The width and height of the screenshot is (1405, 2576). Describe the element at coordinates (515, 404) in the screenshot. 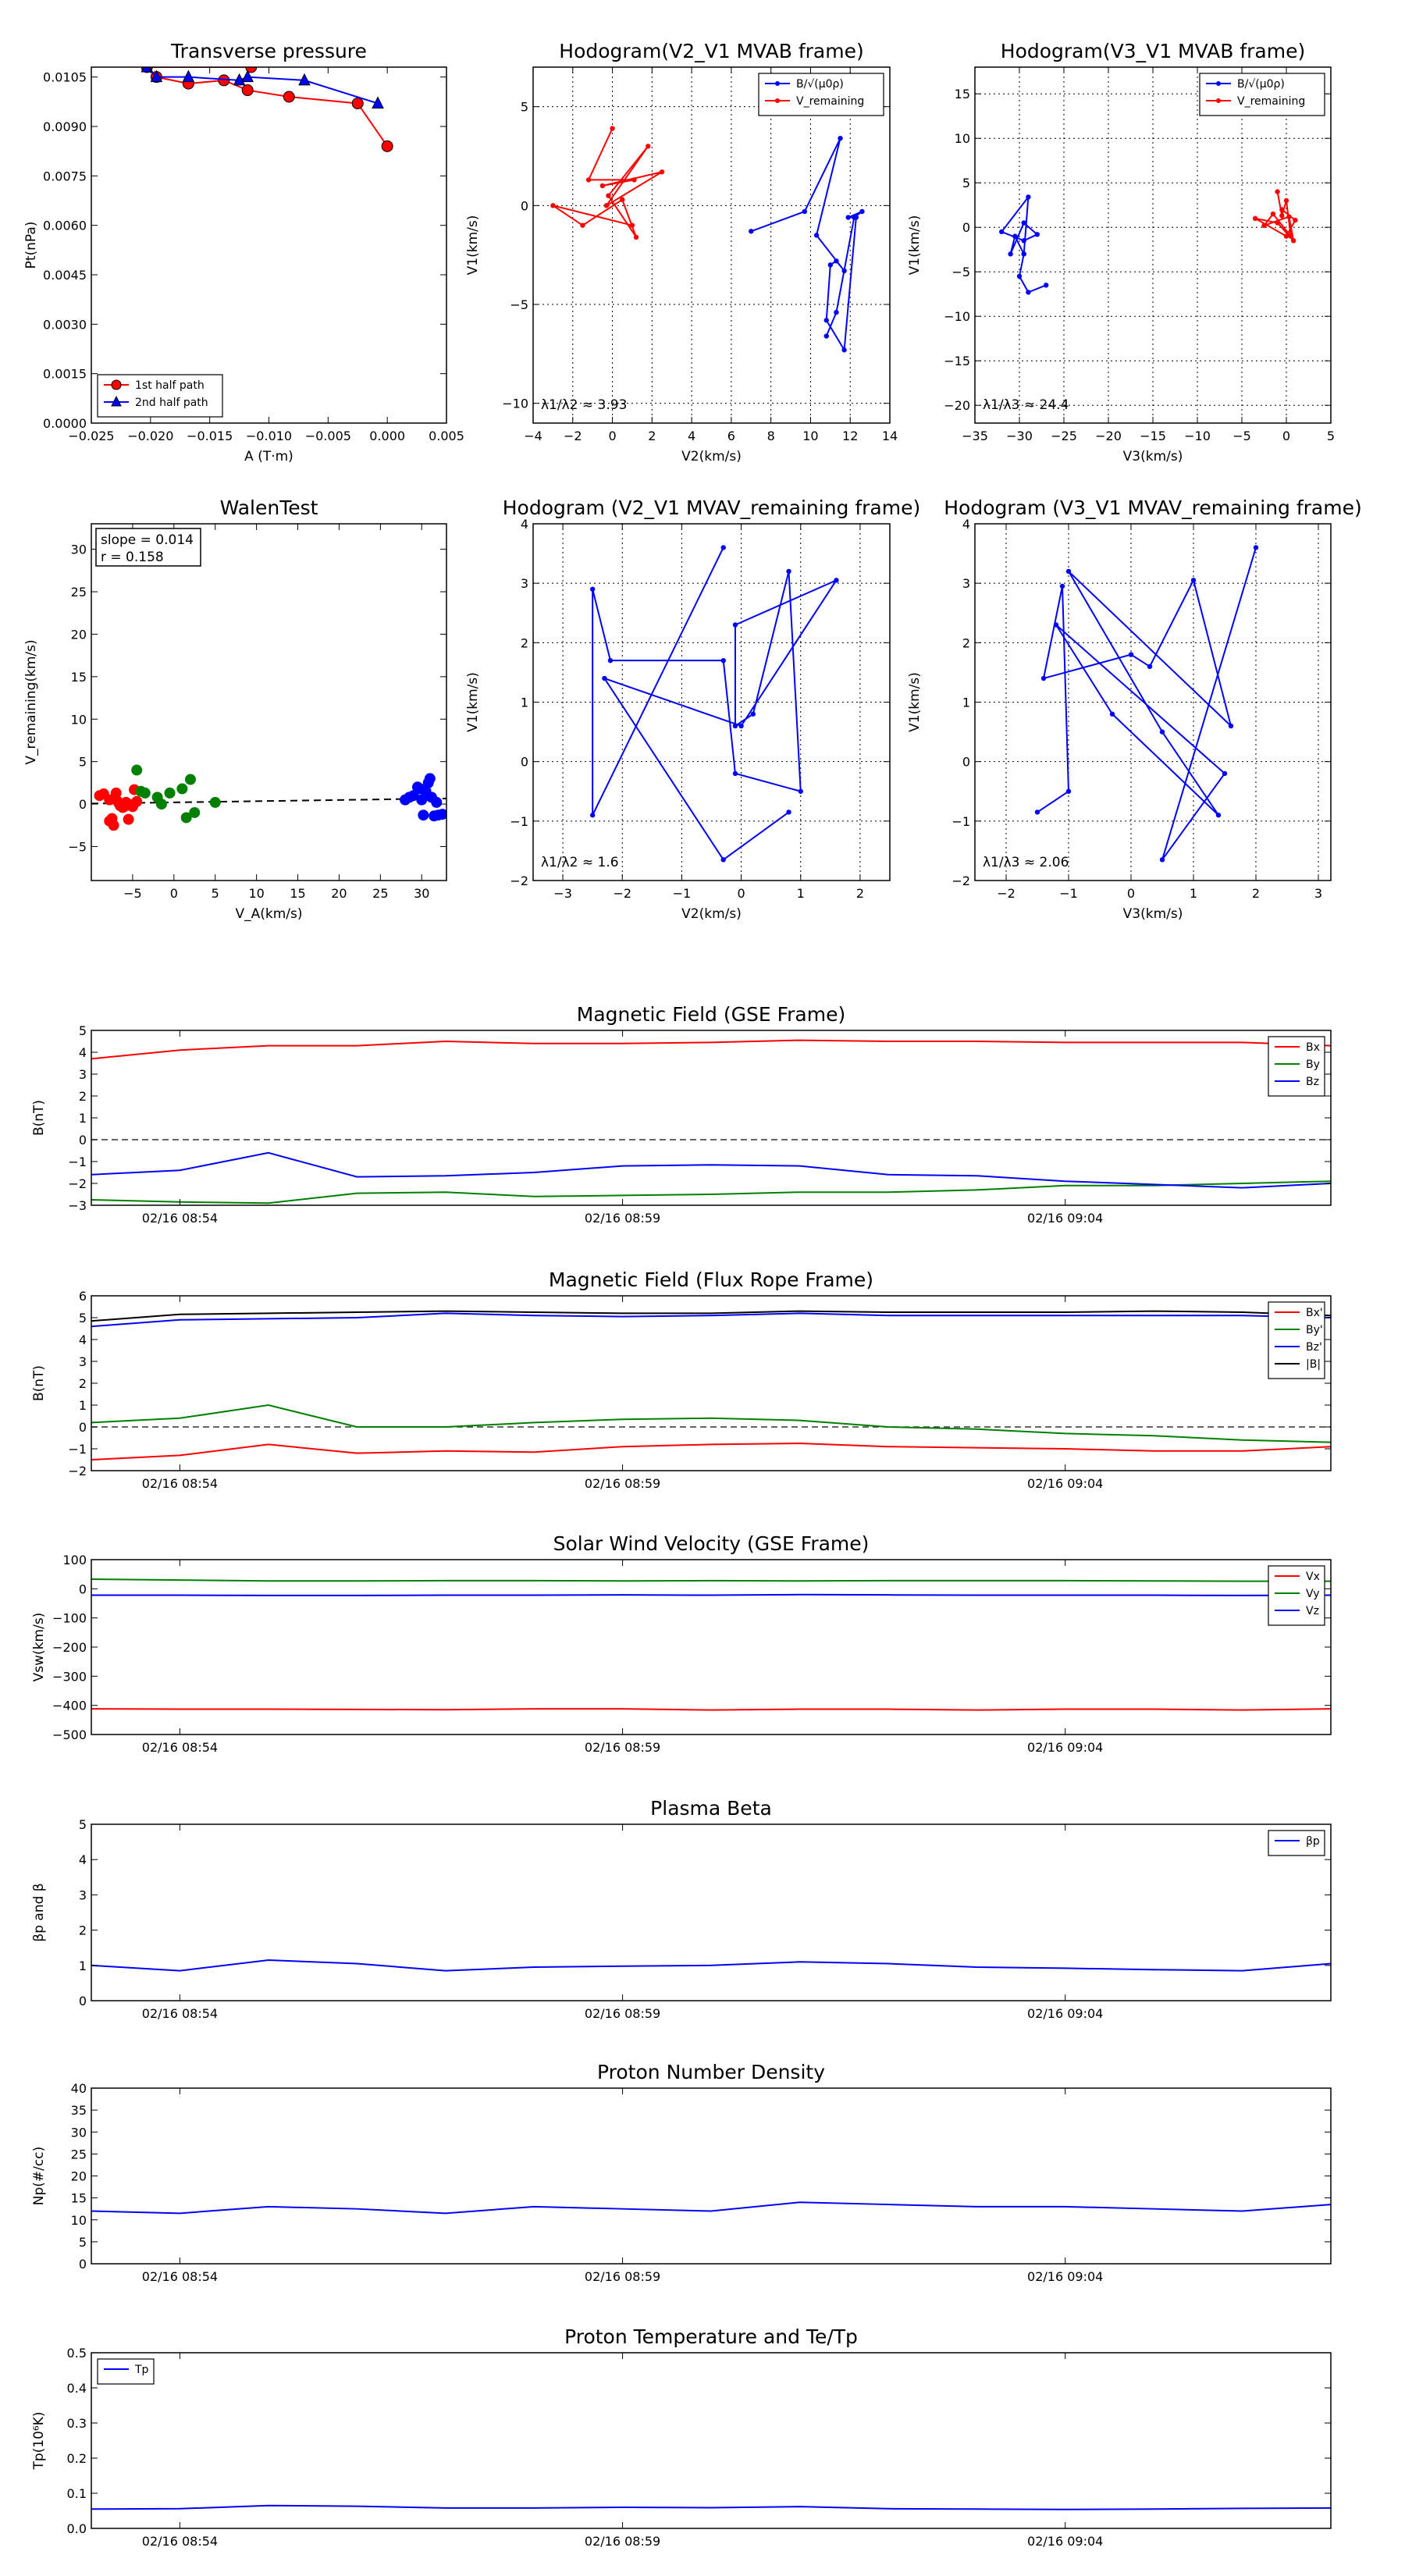

I see `y-tick-label: −10` at that location.